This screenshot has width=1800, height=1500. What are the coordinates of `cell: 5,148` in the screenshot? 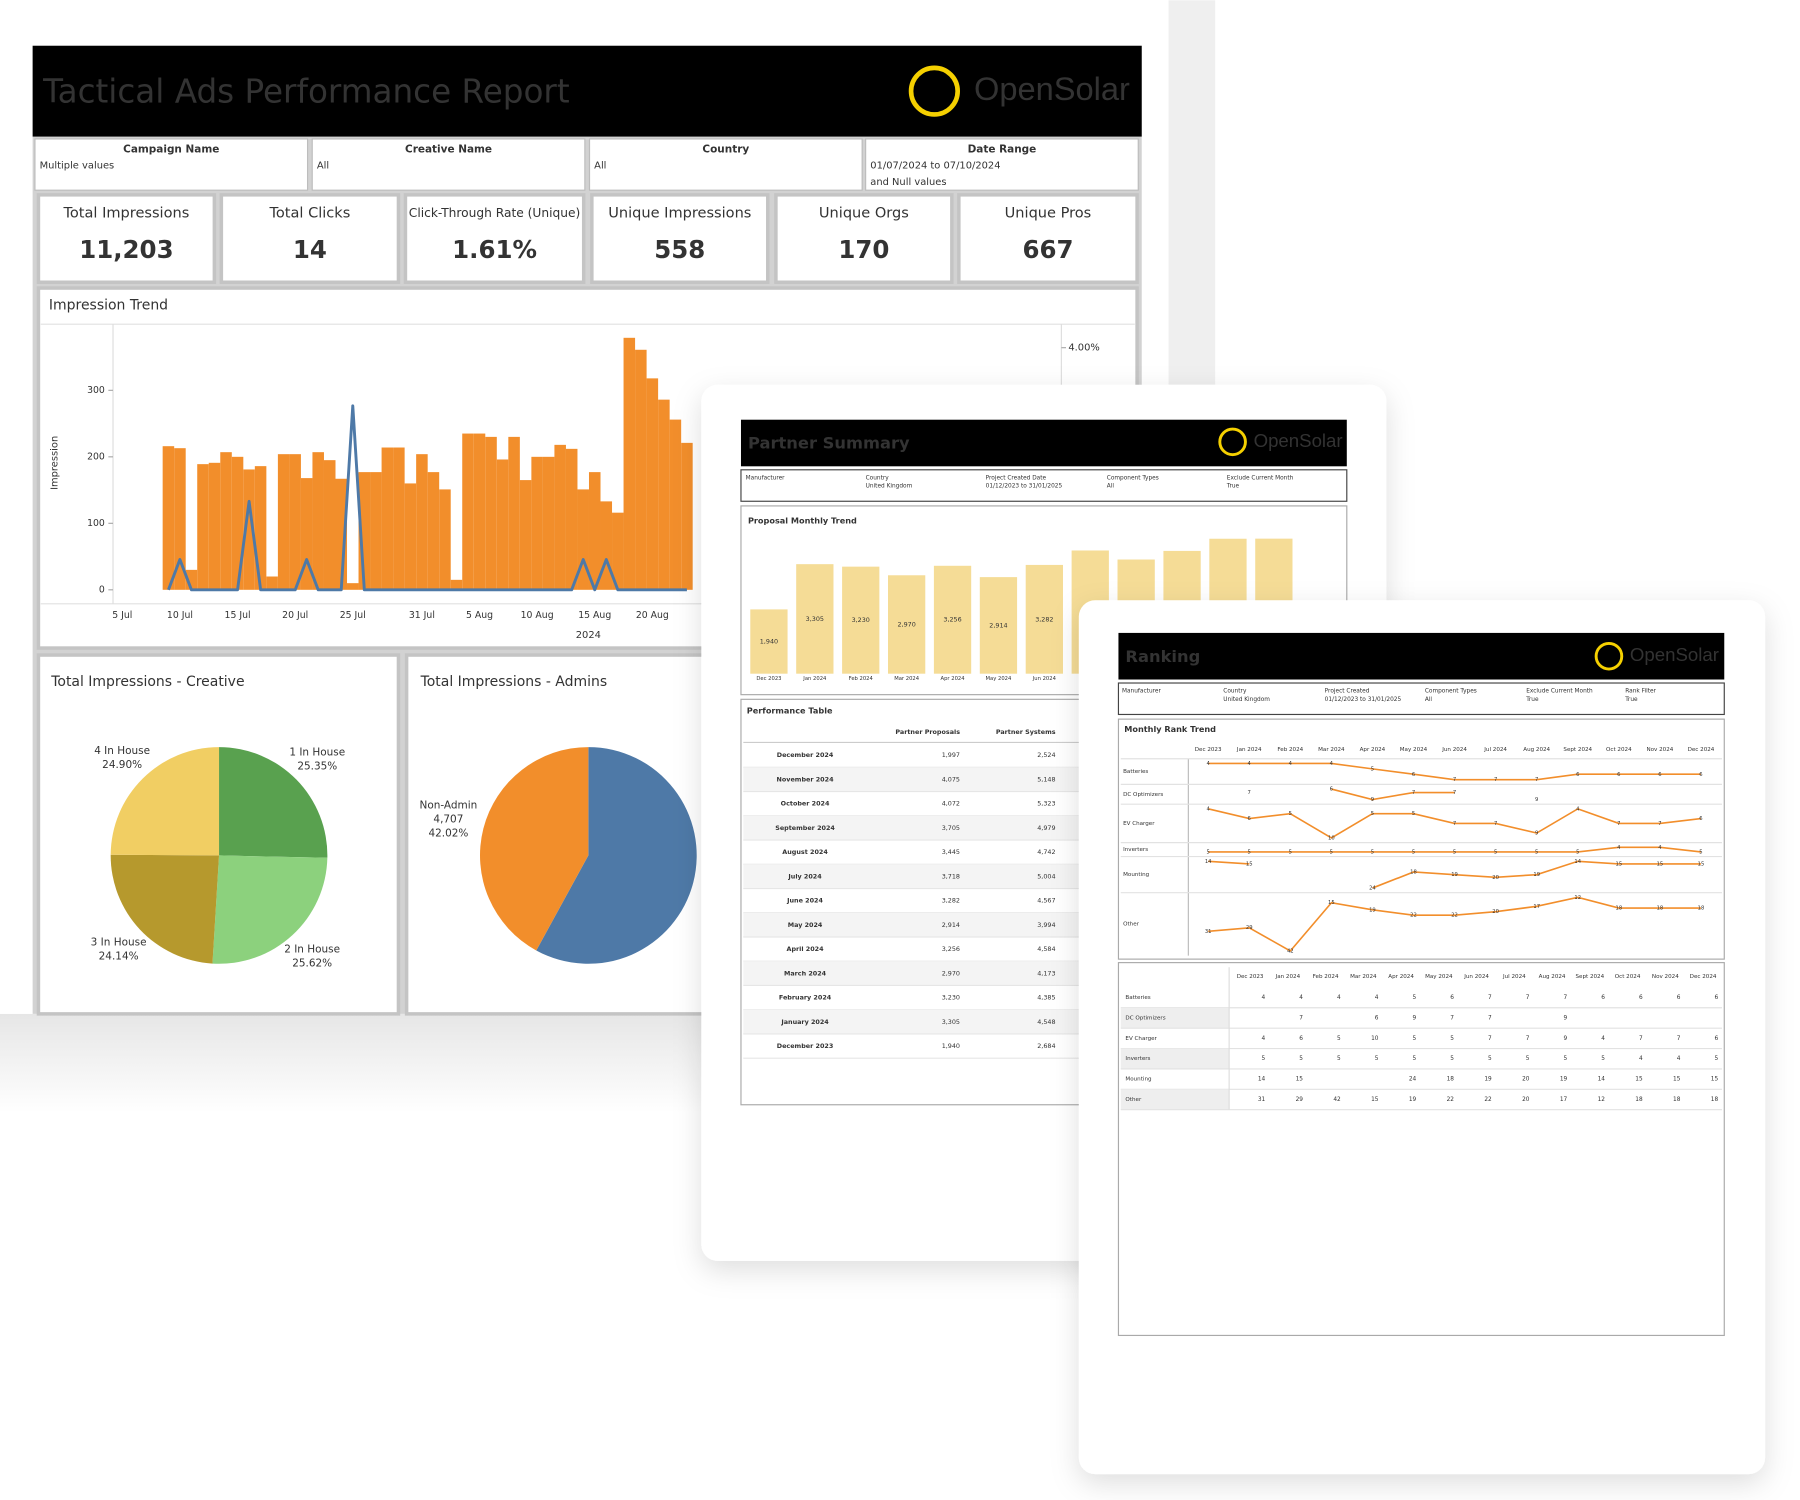 It's located at (1046, 779).